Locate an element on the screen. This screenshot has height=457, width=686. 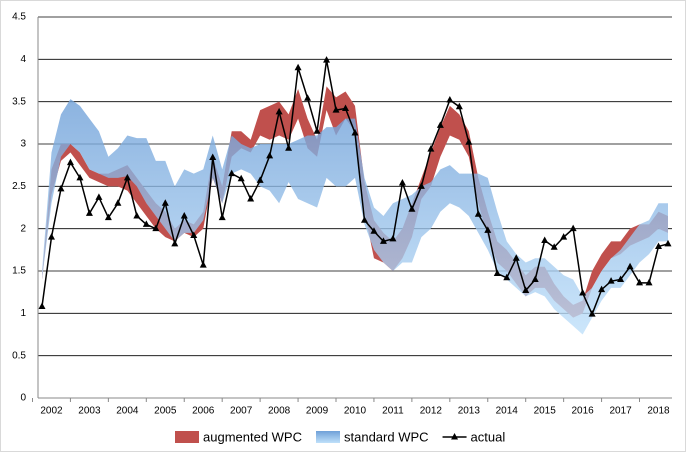
x-tick-label: 2016 is located at coordinates (583, 411).